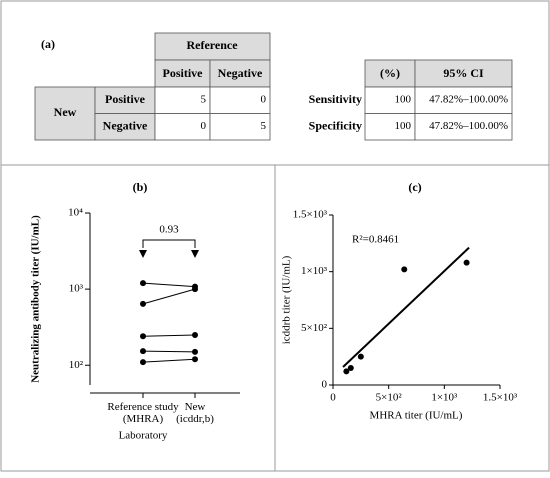 The image size is (550, 478). What do you see at coordinates (310, 215) in the screenshot?
I see `y-tick-label: 1.5×10³` at bounding box center [310, 215].